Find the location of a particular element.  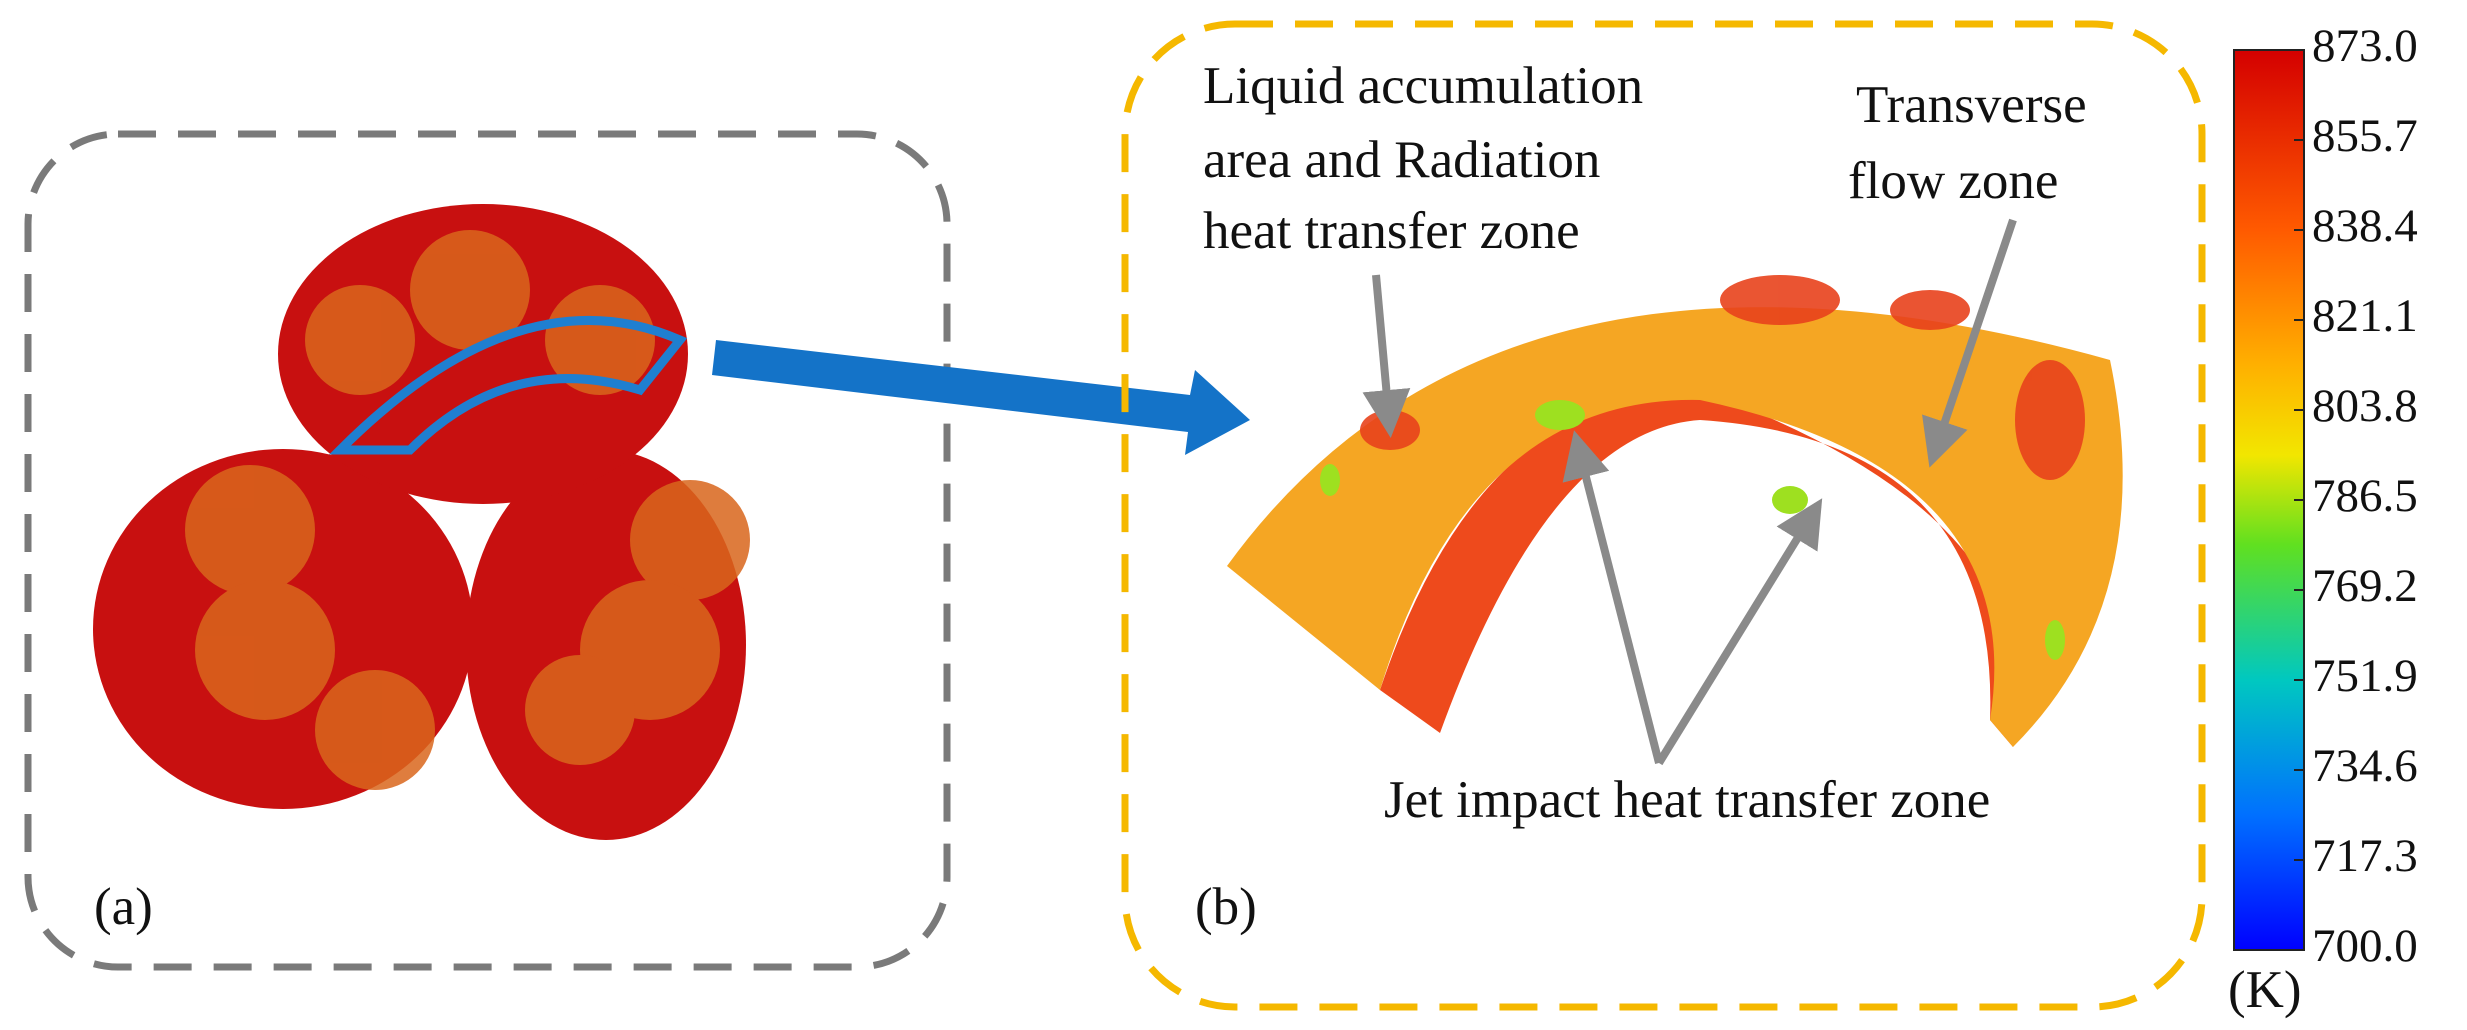

zoom-arrow is located at coordinates (981, 397).